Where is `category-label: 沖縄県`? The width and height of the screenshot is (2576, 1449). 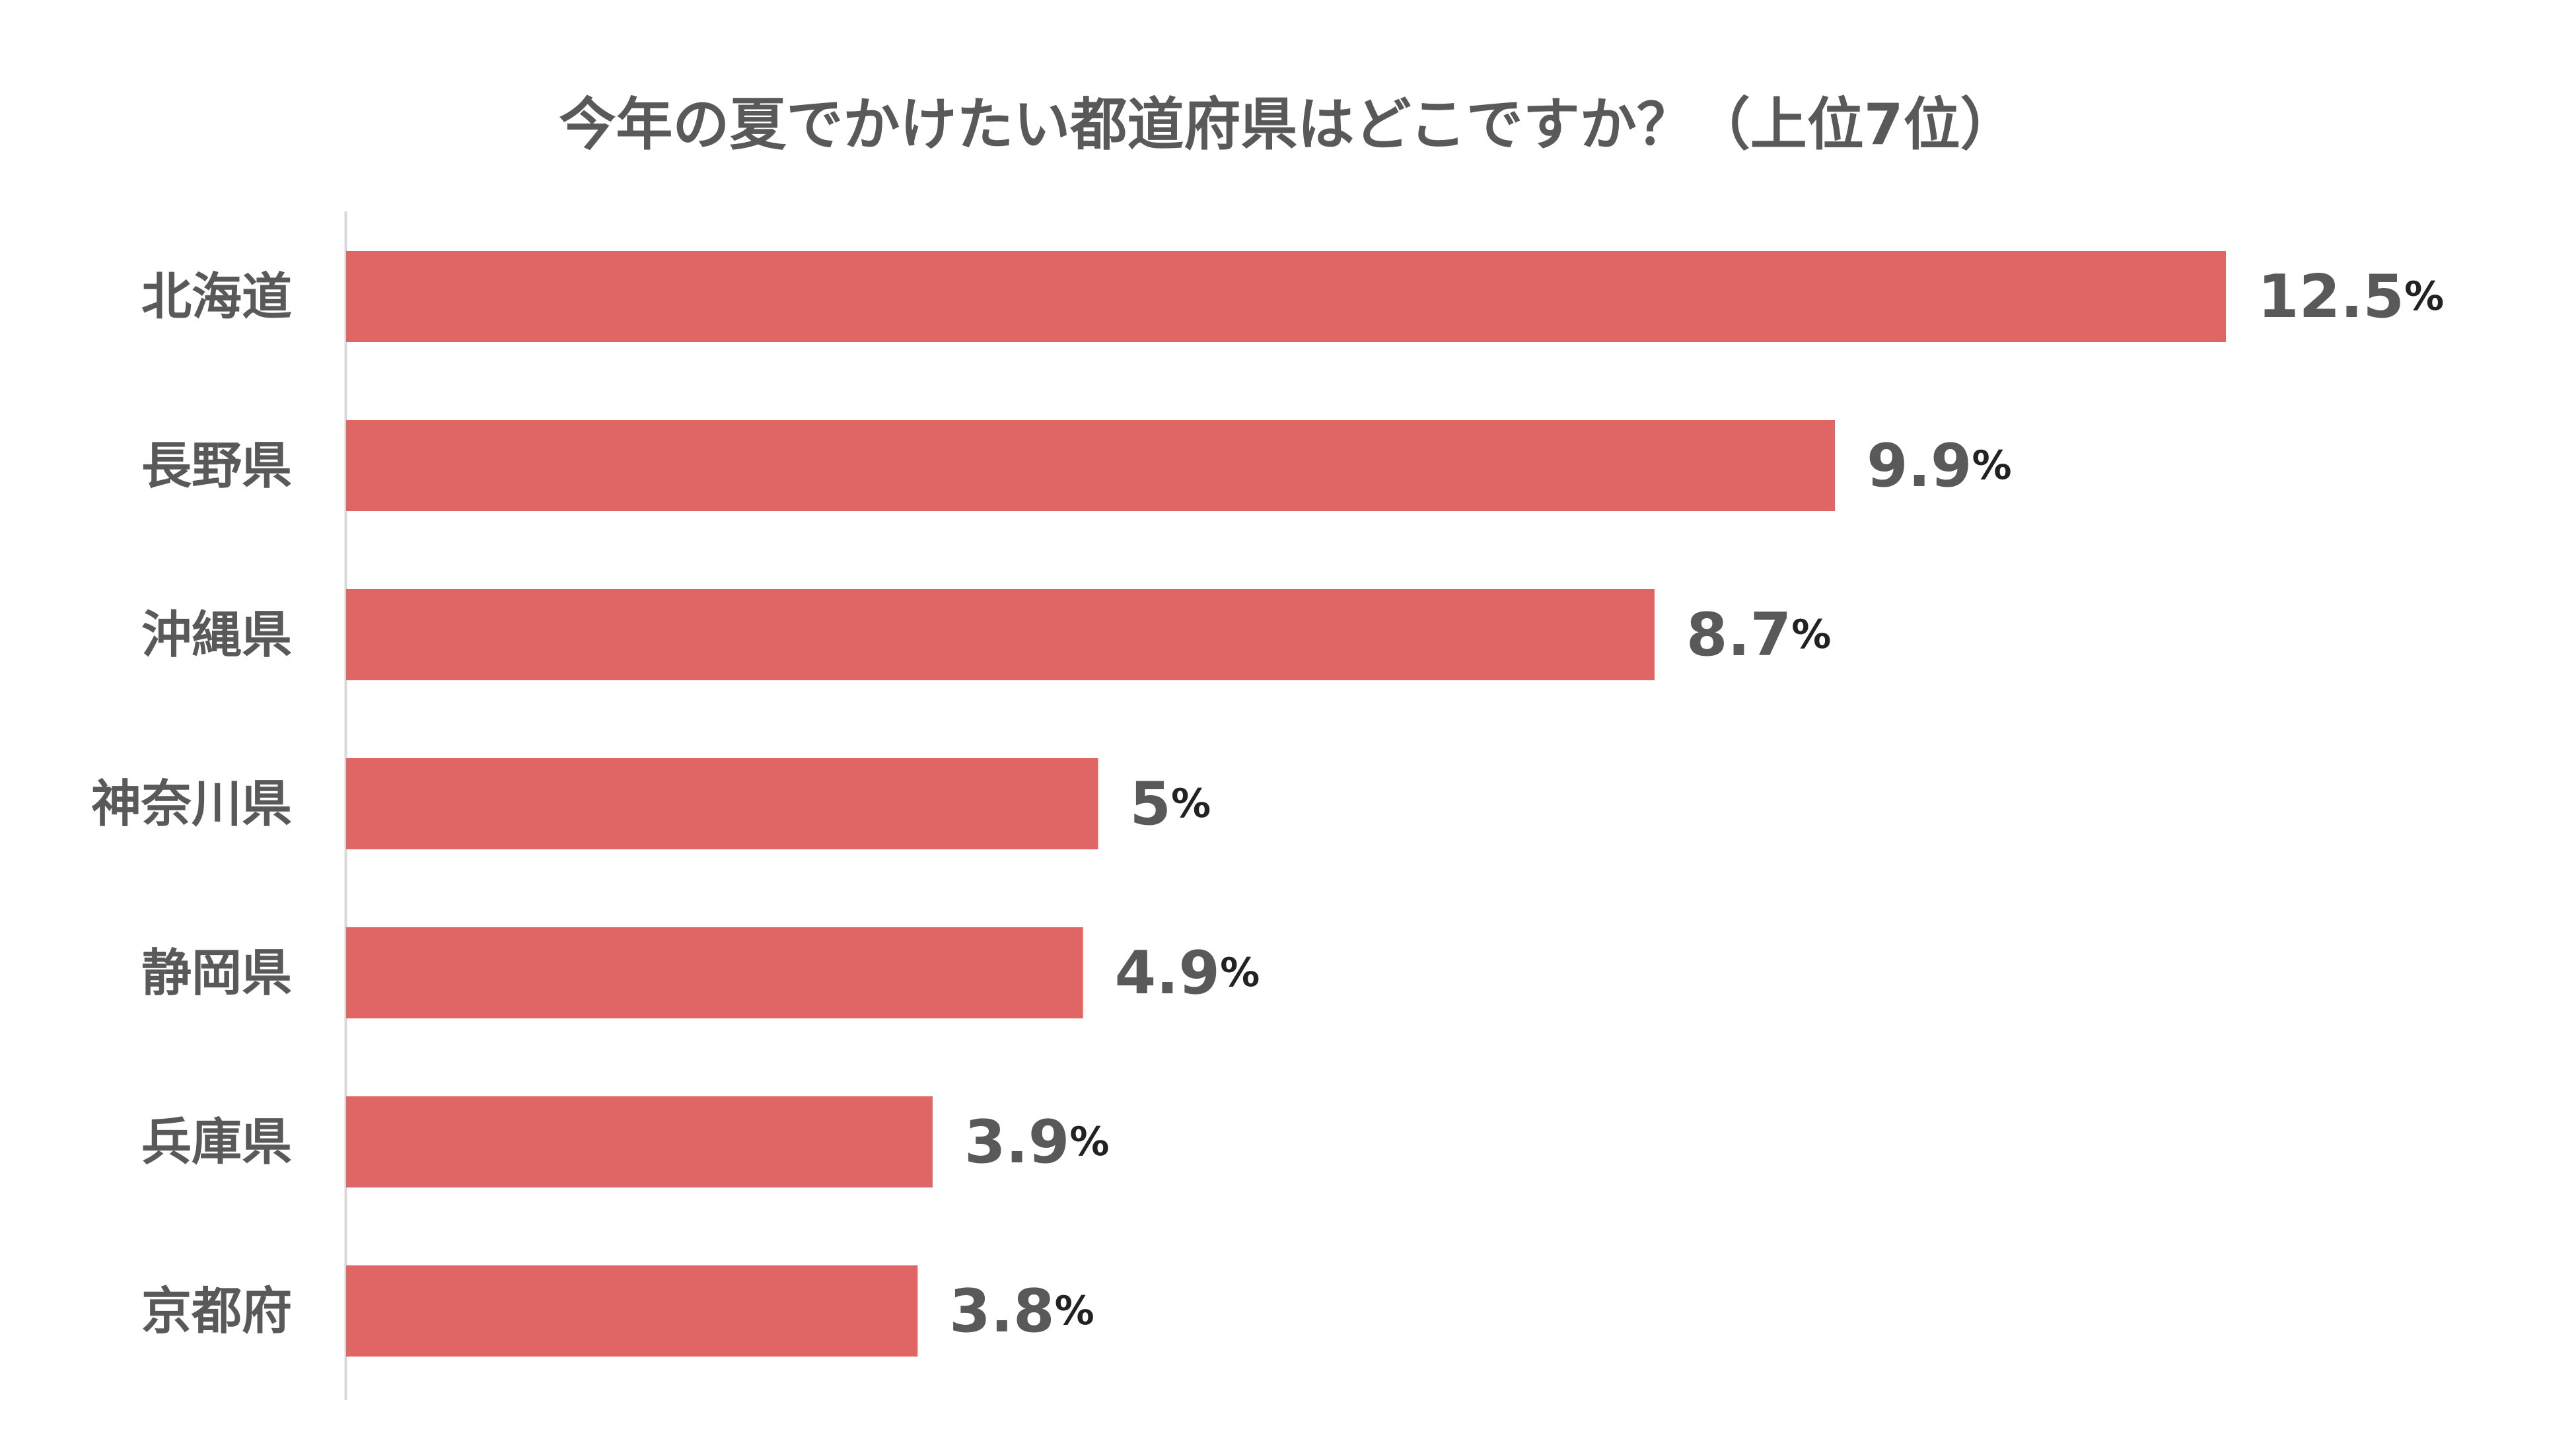
category-label: 沖縄県 is located at coordinates (216, 635).